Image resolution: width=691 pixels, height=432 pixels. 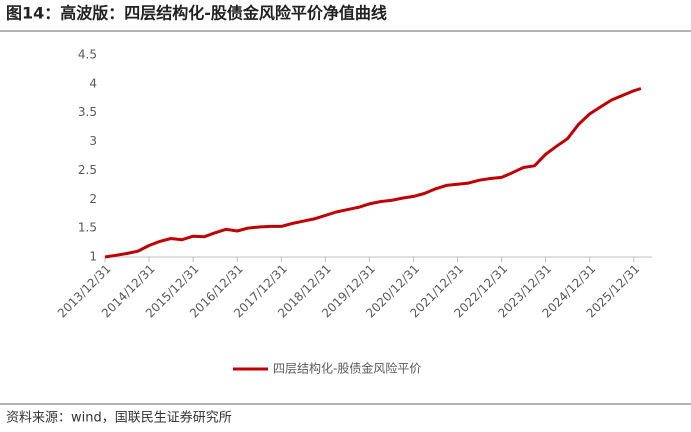 What do you see at coordinates (87, 170) in the screenshot?
I see `y-tick-label: 2.5` at bounding box center [87, 170].